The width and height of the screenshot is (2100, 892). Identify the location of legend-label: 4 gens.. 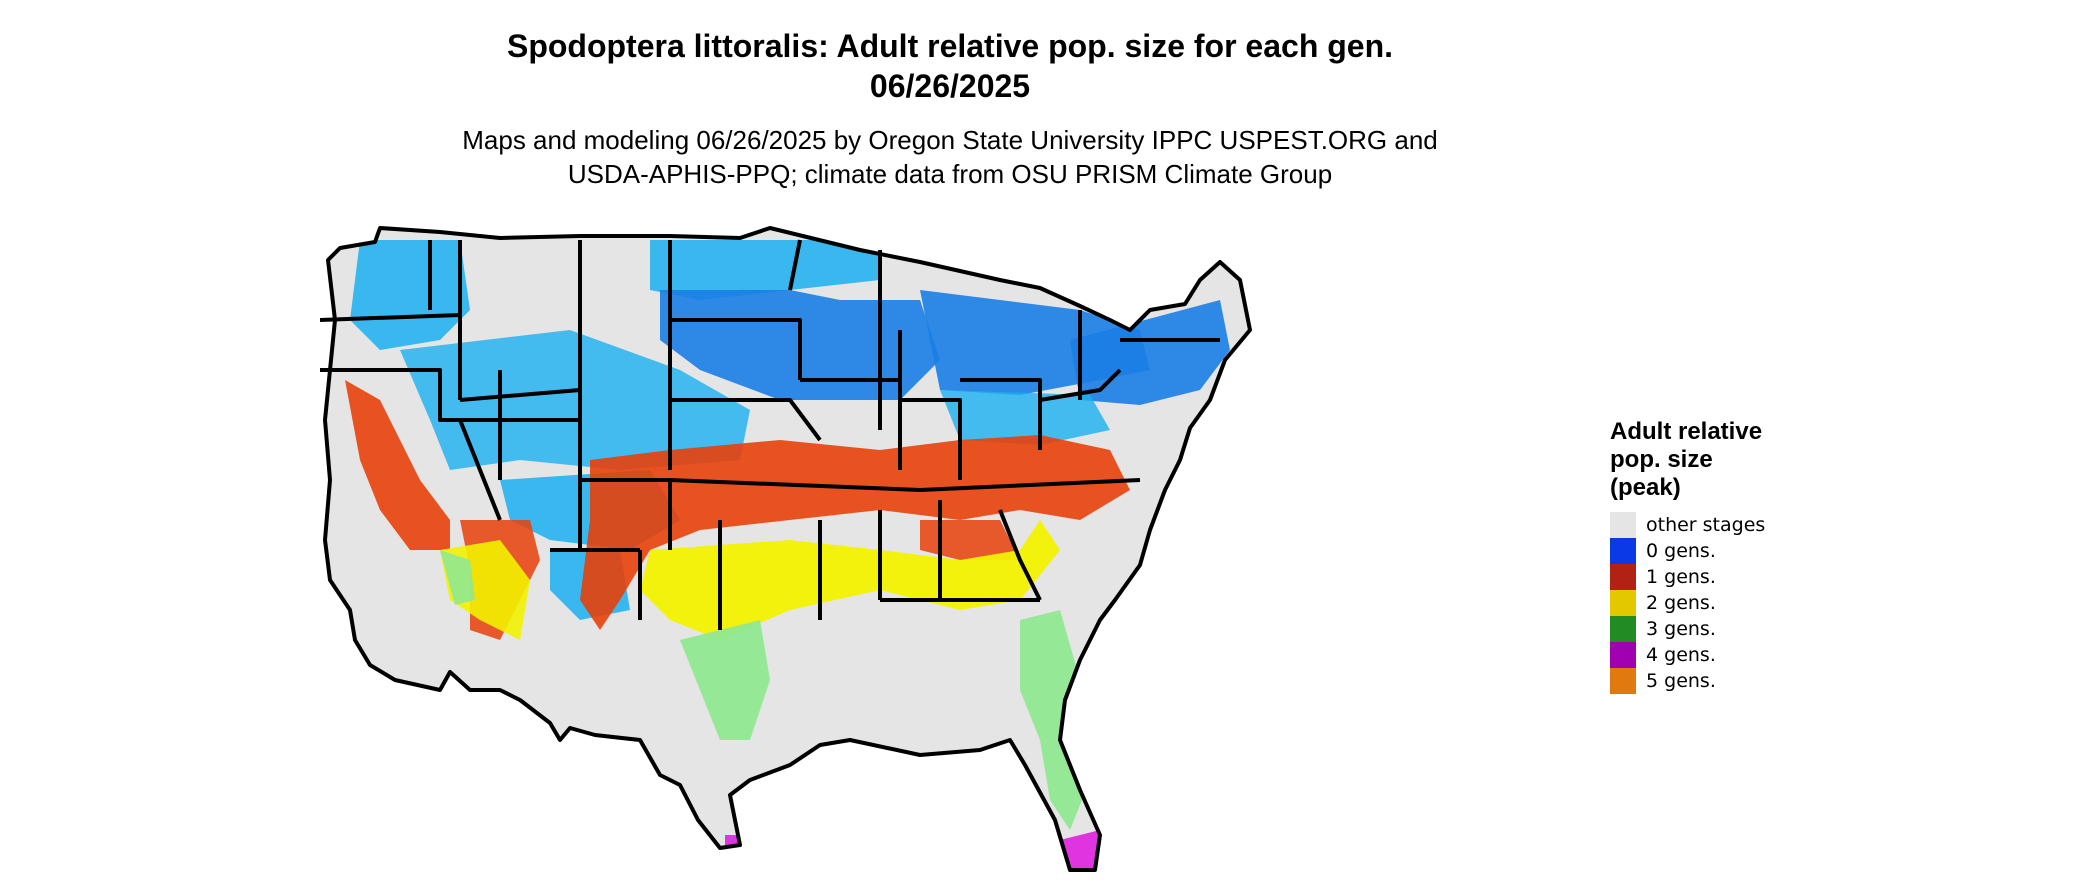
(1681, 655).